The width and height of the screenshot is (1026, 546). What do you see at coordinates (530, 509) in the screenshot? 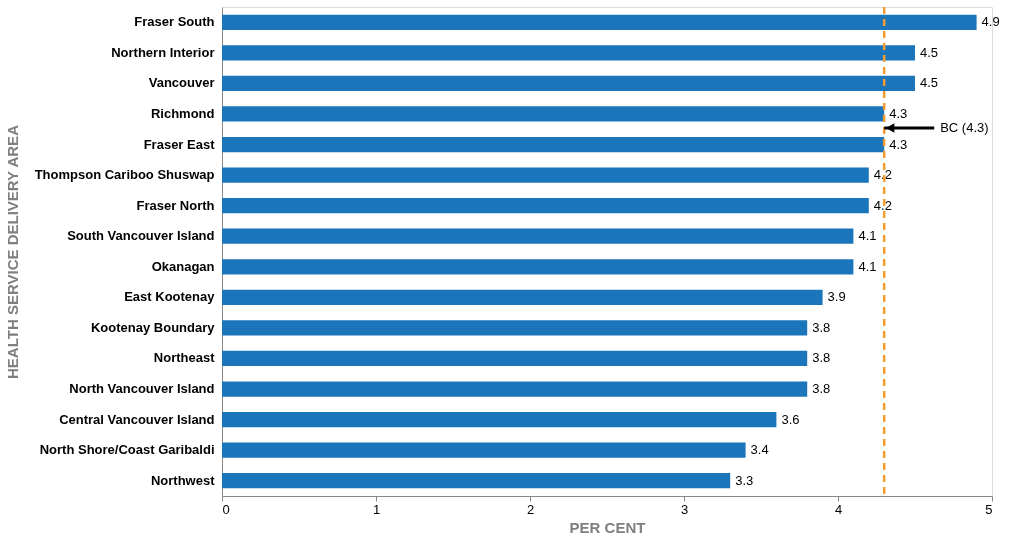
I see `x-tick-label: 2` at bounding box center [530, 509].